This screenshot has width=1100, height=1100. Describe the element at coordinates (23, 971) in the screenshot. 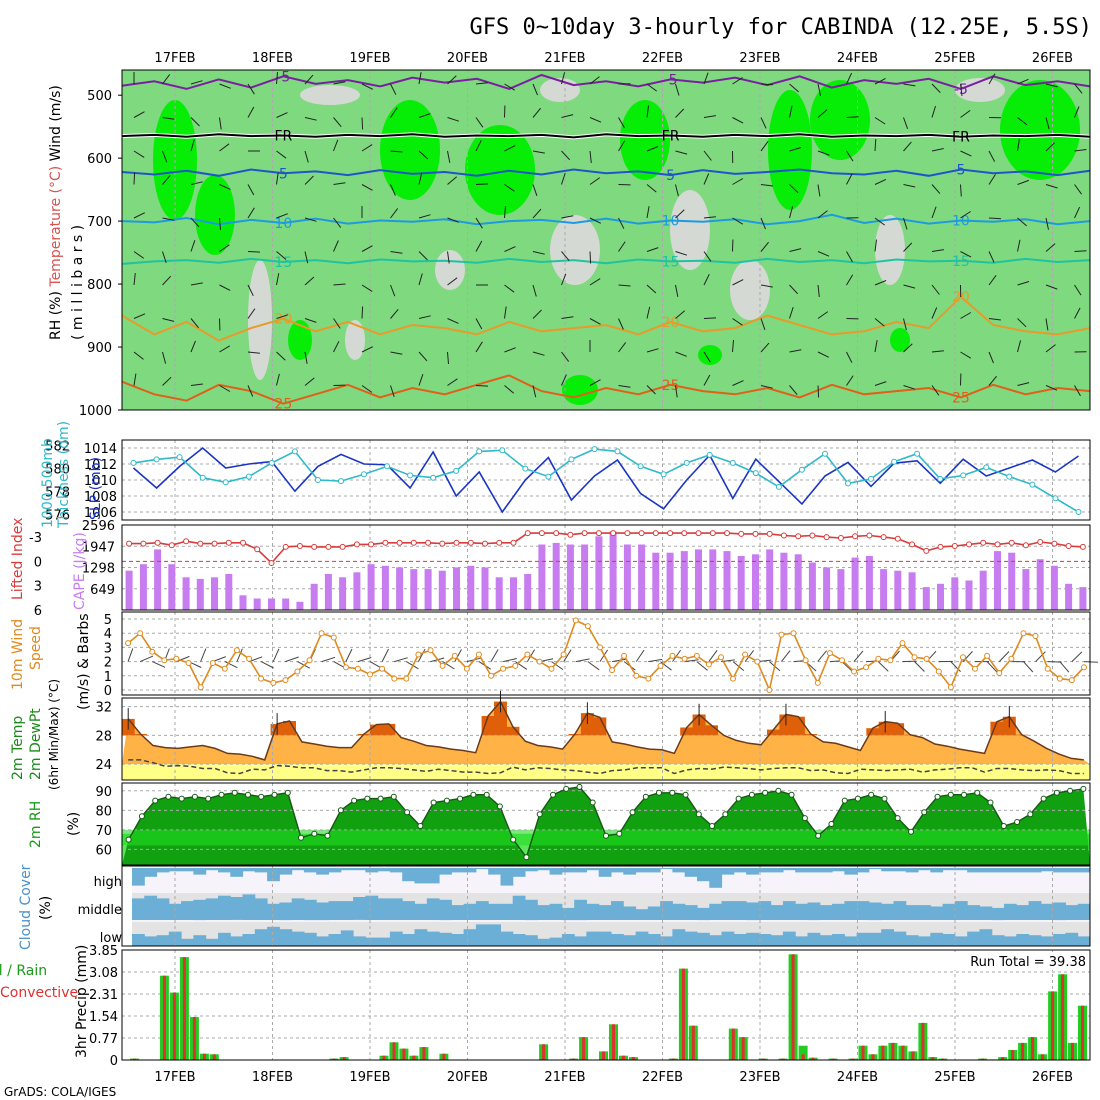

I see `precip-legend-total: Total / Rain` at that location.